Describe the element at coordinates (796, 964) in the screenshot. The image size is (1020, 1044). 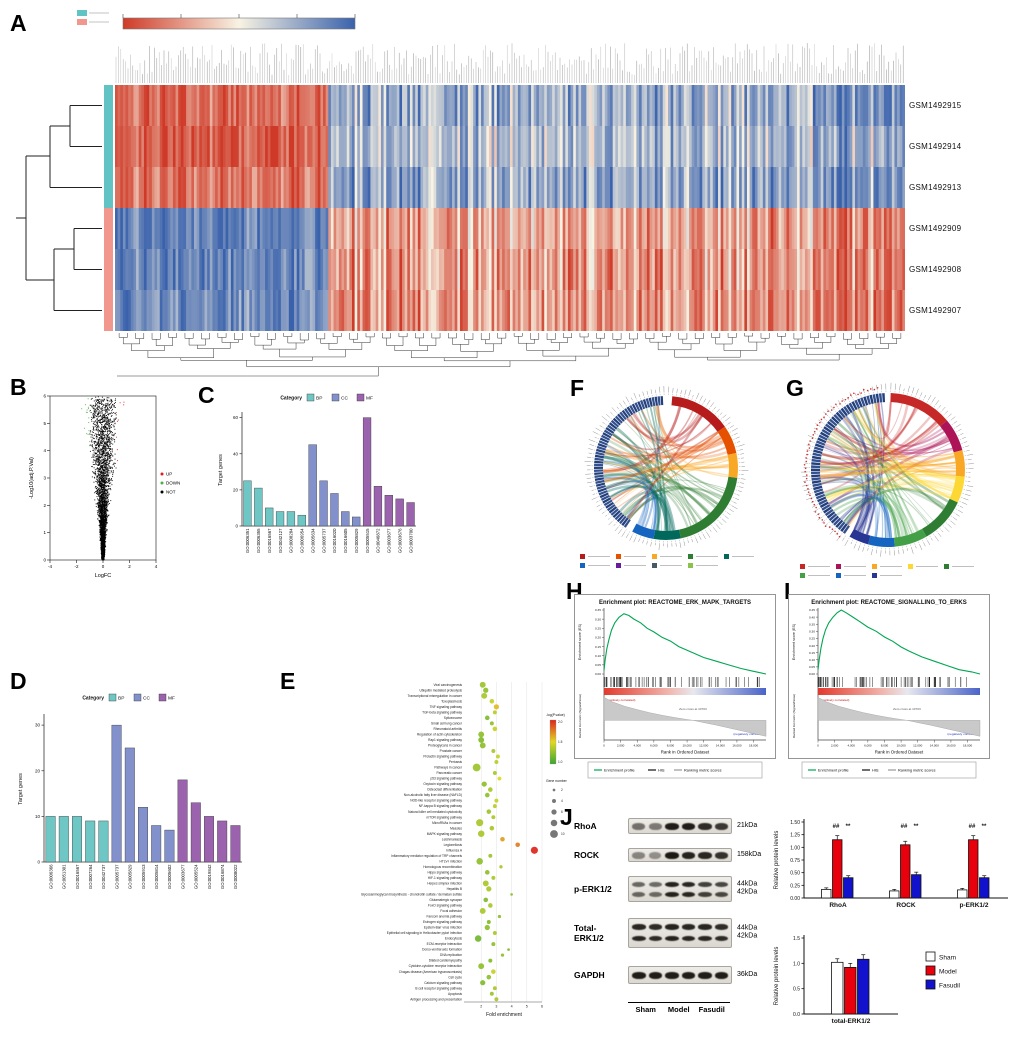
I see `y-tick-label: 1.0` at that location.